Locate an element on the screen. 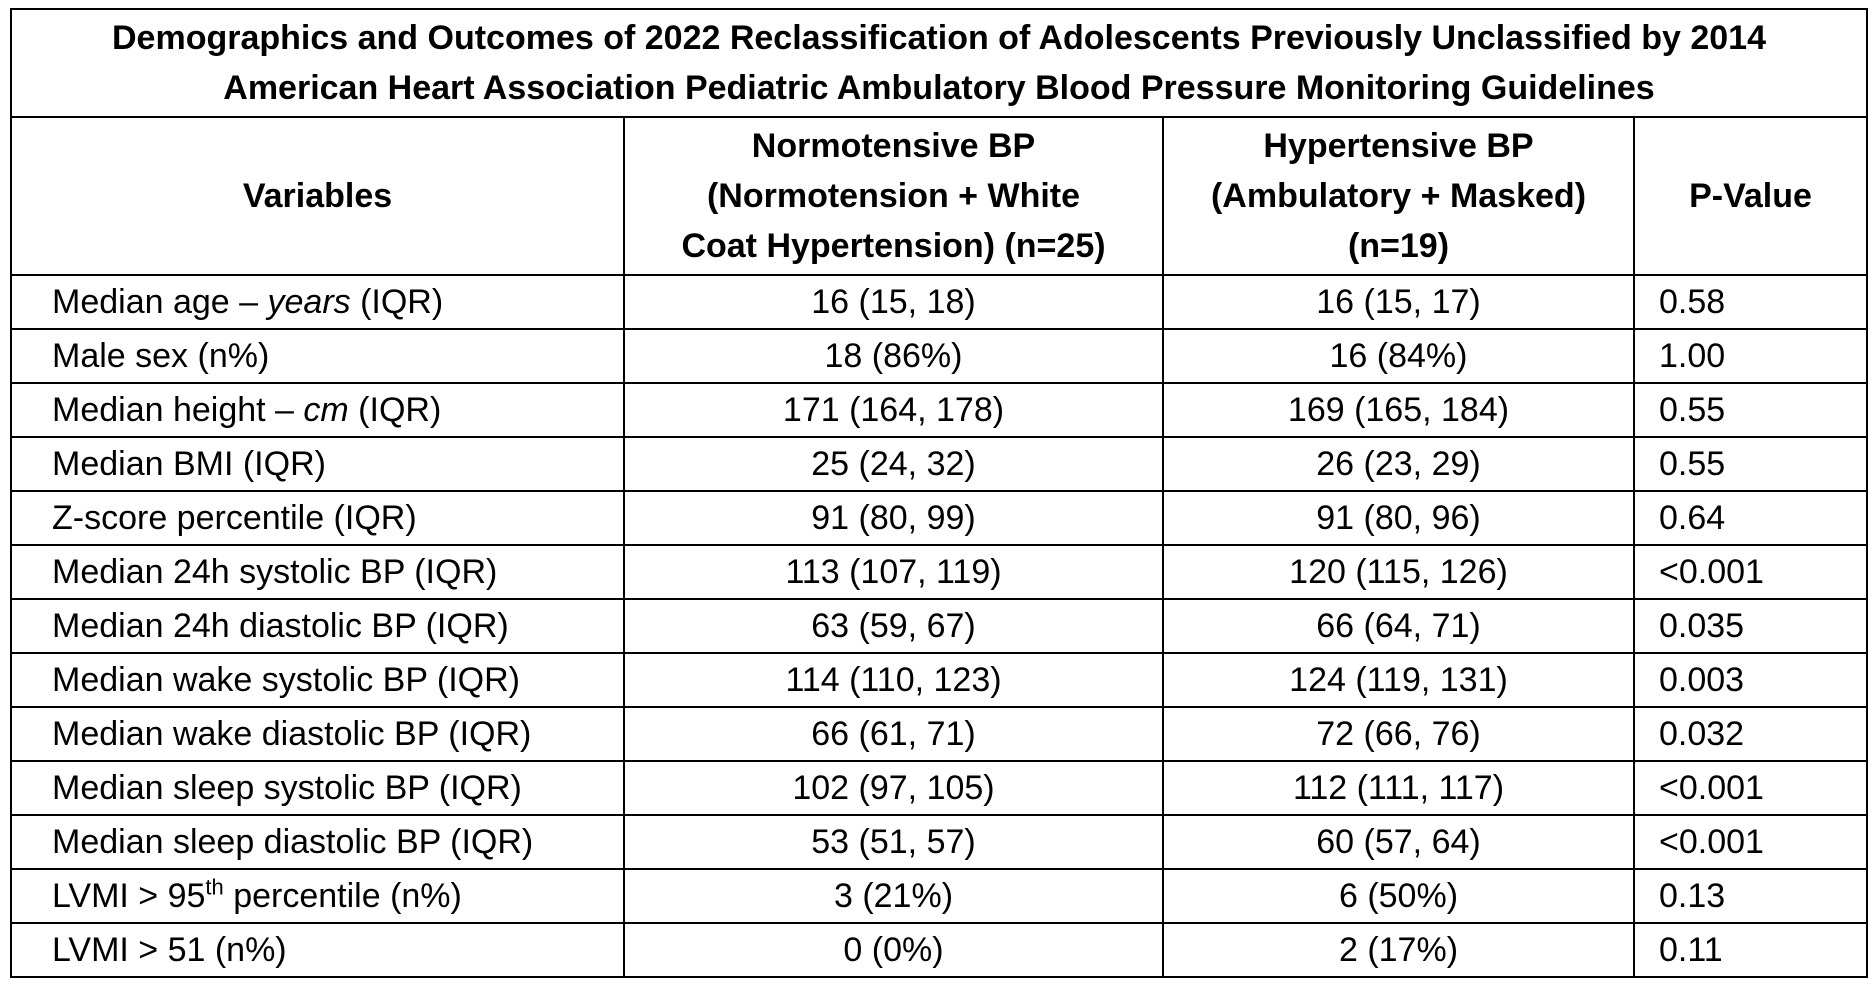  hypertensive-value: 72 (66, 76) is located at coordinates (1398, 734).